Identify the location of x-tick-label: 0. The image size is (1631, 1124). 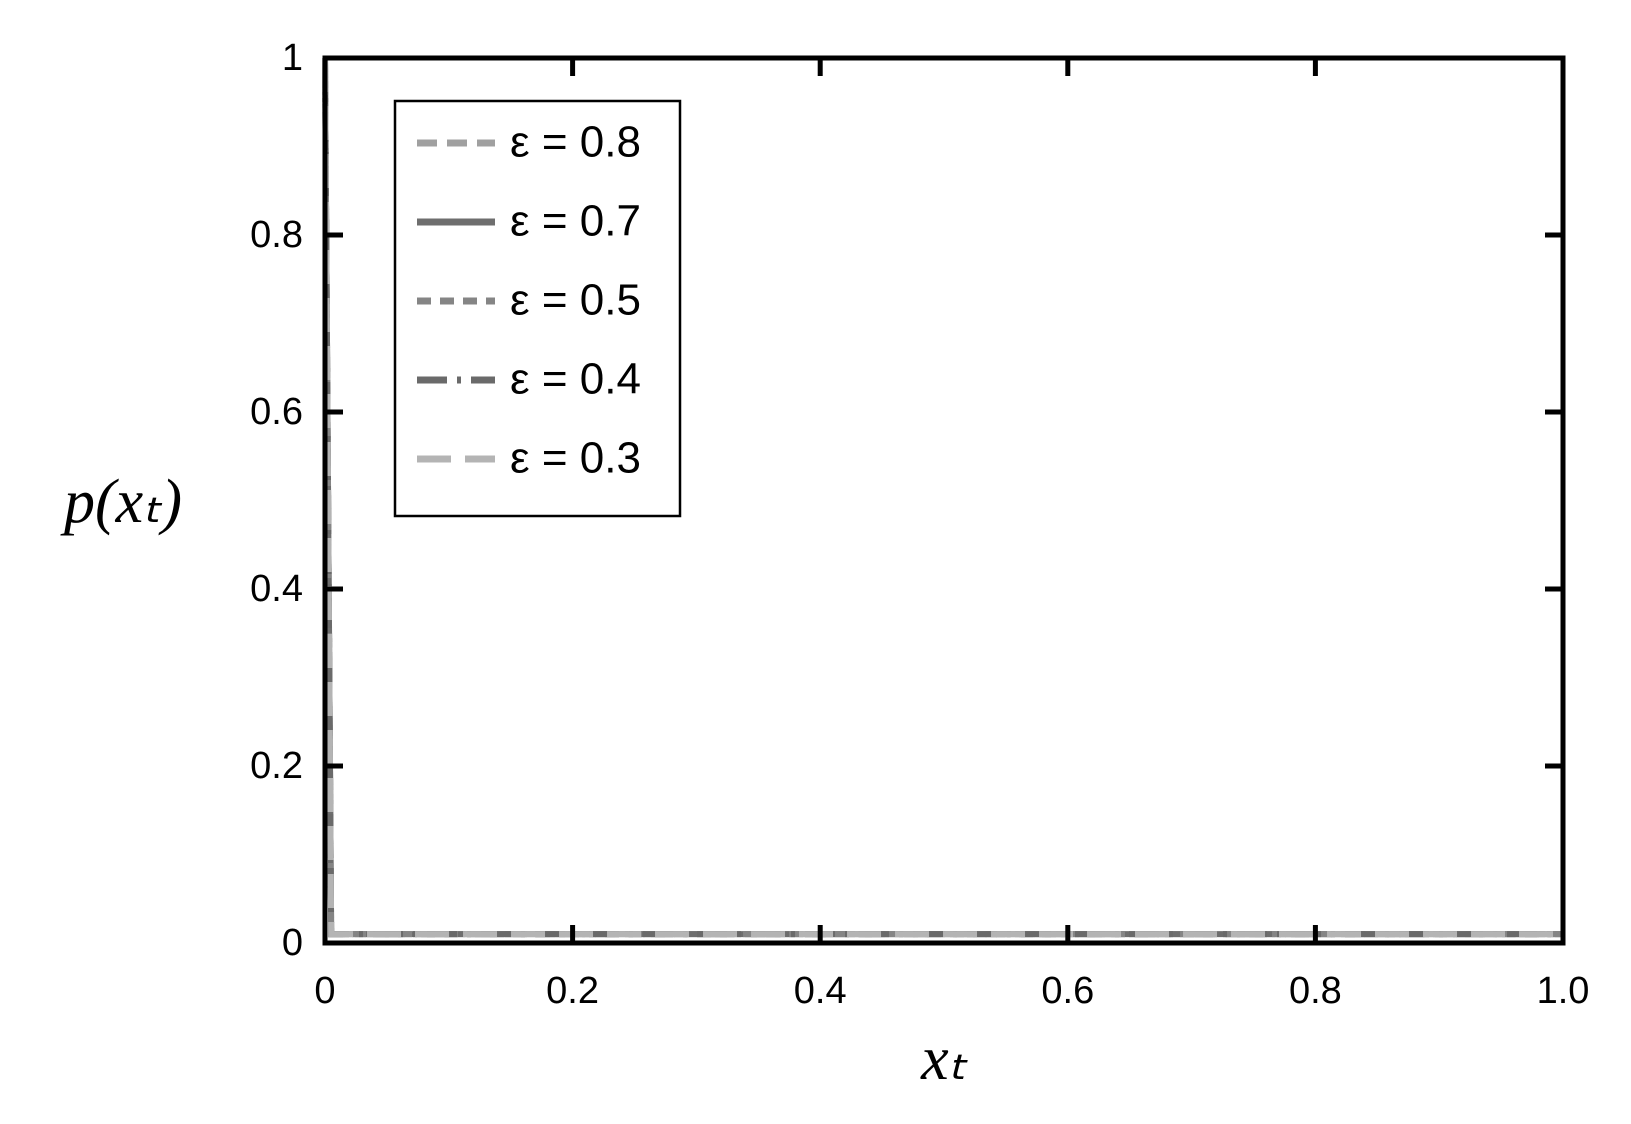
(324, 991).